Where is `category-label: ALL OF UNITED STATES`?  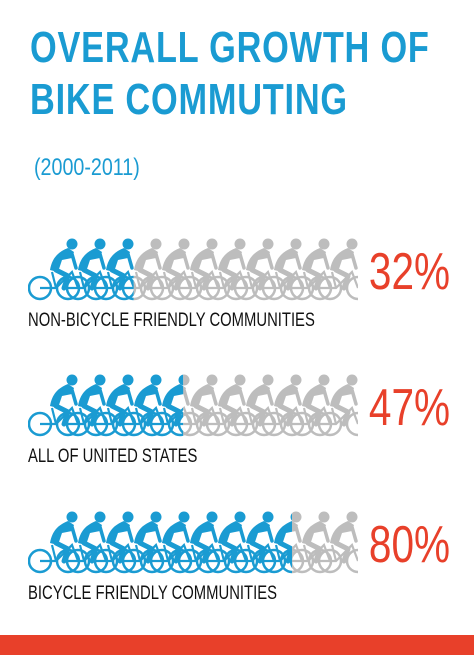
category-label: ALL OF UNITED STATES is located at coordinates (113, 456).